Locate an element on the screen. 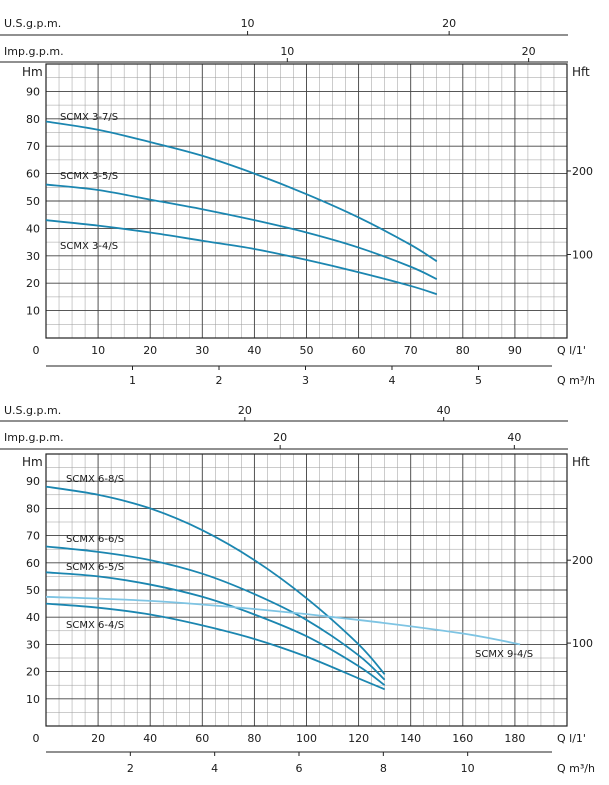 The image size is (609, 785). x2-tick-label: 5 is located at coordinates (478, 380).